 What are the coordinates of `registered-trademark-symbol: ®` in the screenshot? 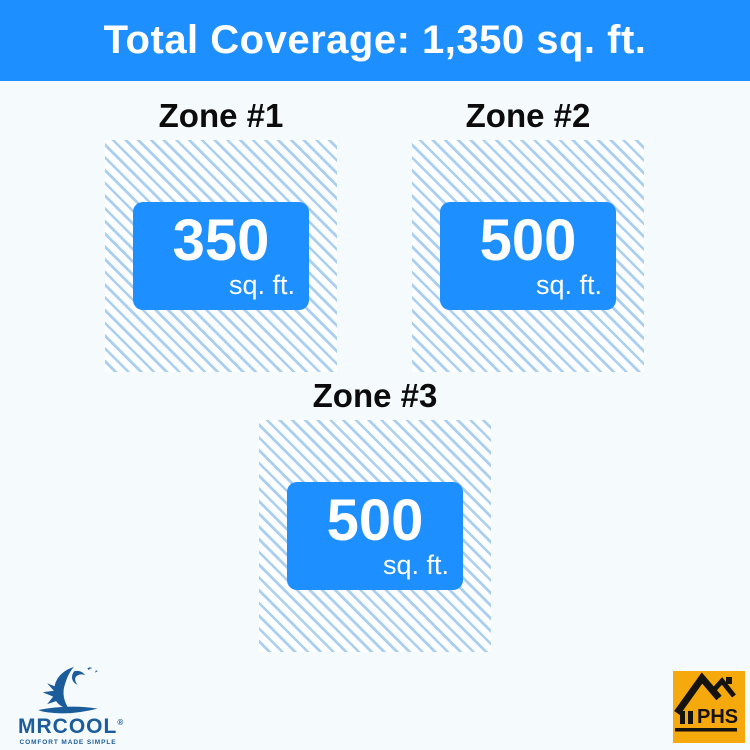 It's located at (120, 722).